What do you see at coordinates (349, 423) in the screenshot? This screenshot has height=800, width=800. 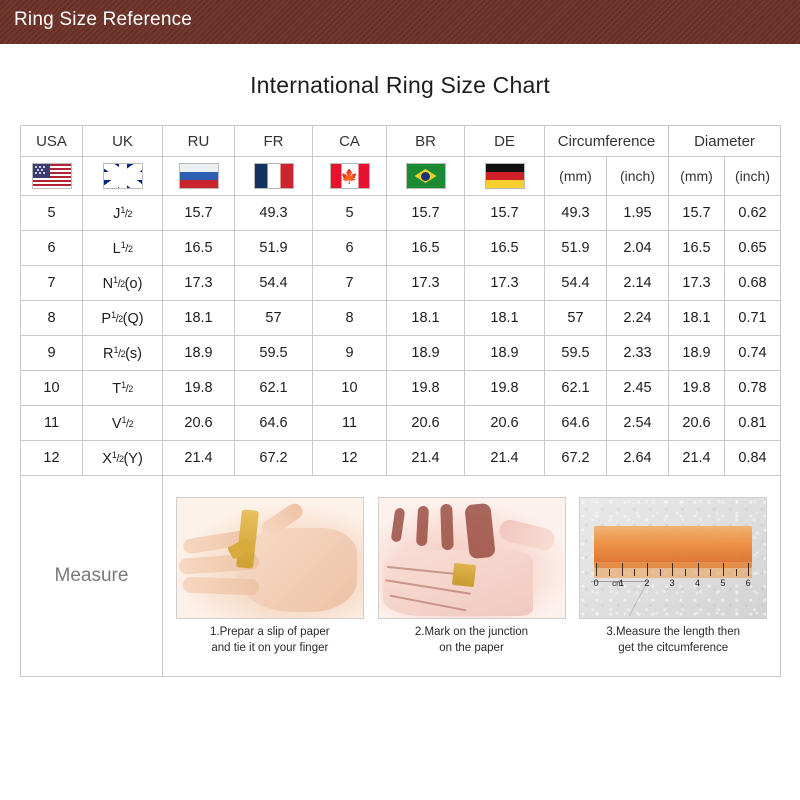 I see `cell-ca-size: 11` at bounding box center [349, 423].